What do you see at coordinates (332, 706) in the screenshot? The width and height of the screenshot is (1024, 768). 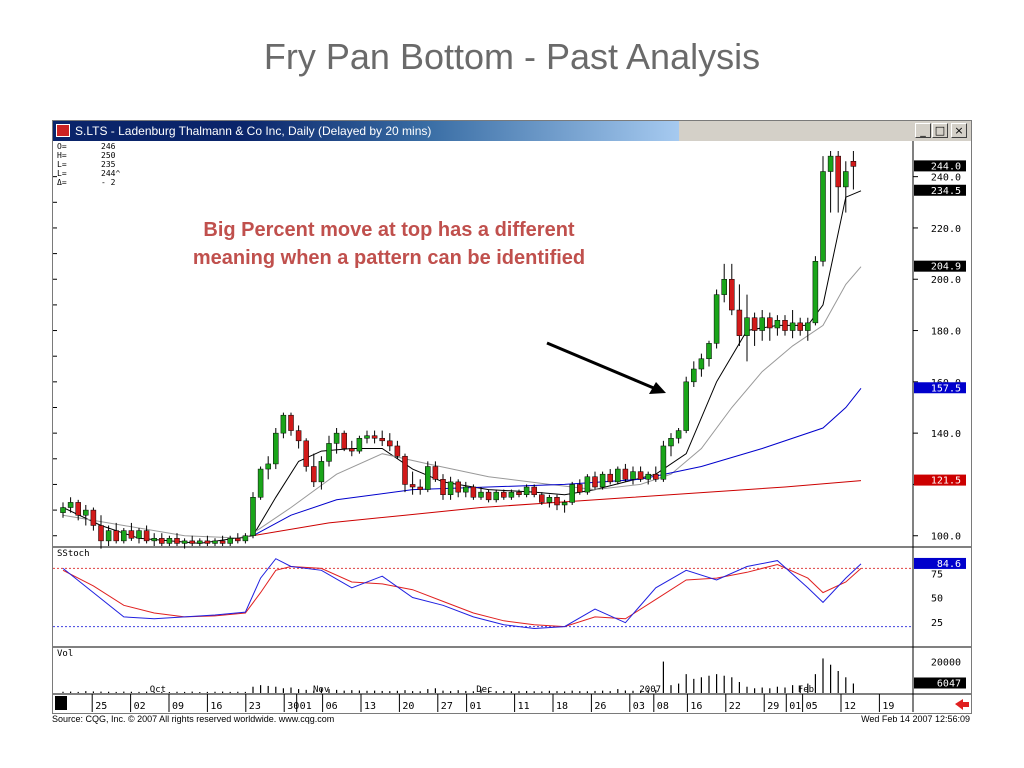 I see `date-tick-label: 06` at bounding box center [332, 706].